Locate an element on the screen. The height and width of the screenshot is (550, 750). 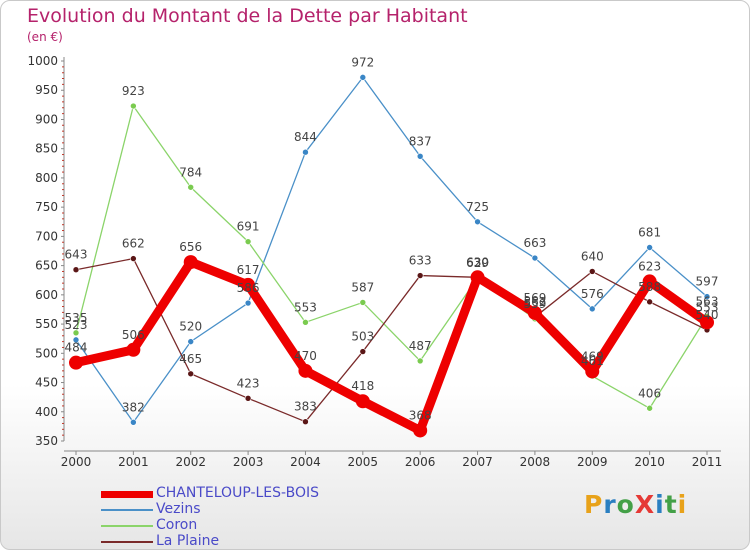
y-tick-label: 850 is located at coordinates (46, 149).